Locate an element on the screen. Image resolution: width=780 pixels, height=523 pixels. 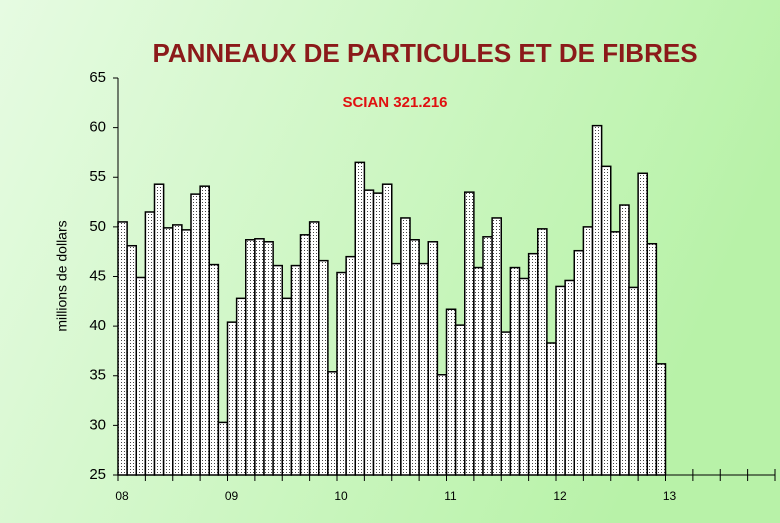
y-tick-label: 40 is located at coordinates (97, 325).